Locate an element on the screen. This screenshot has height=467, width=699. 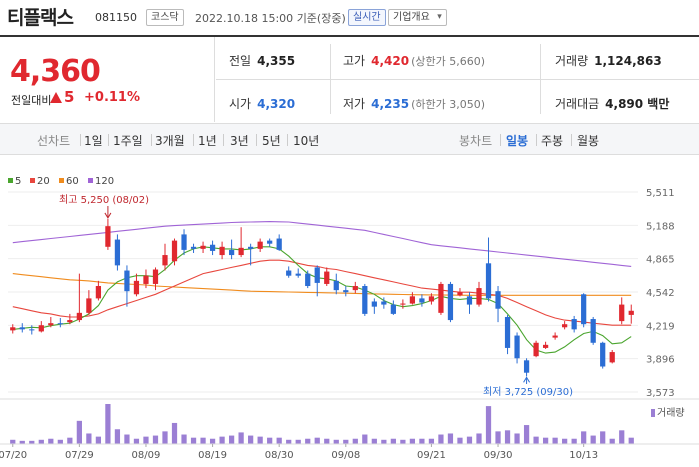
realtime-button: 실시간 is located at coordinates (367, 17).